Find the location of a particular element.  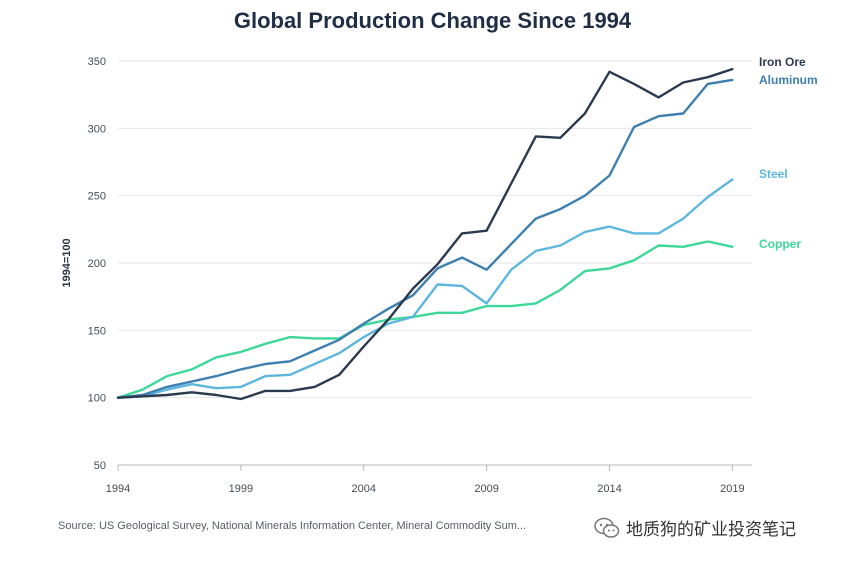

y-tick-label: 350 is located at coordinates (97, 62).